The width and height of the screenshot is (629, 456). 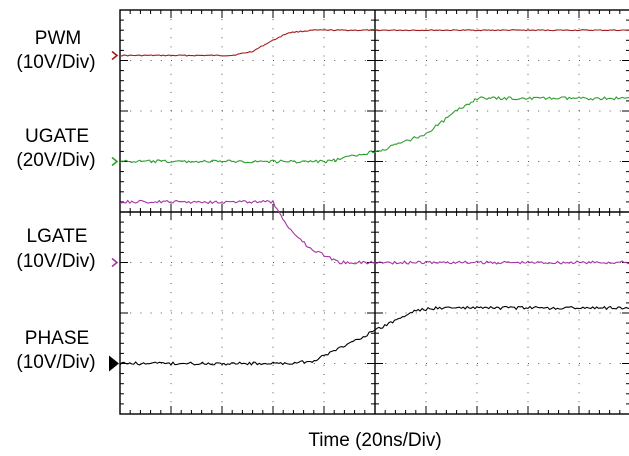 I want to click on trace-pwm, so click(x=374, y=43).